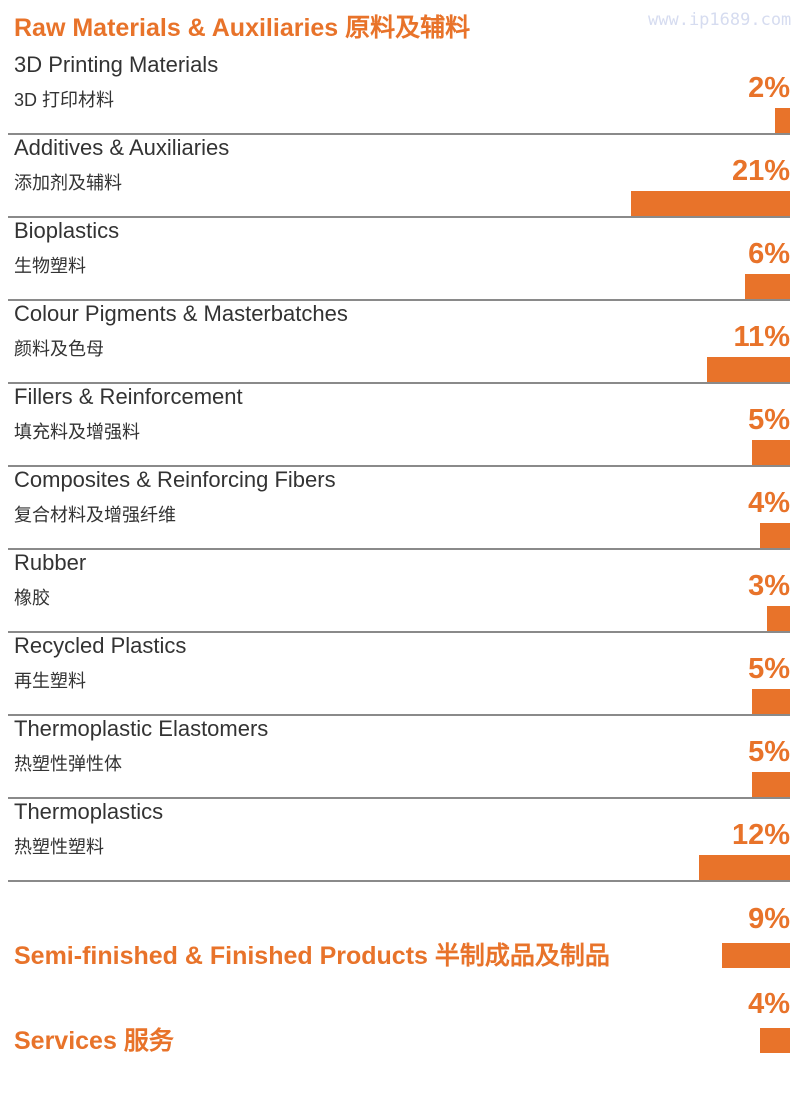 This screenshot has height=1100, width=800. I want to click on category-label-cn: 复合材料及增强纤维, so click(95, 515).